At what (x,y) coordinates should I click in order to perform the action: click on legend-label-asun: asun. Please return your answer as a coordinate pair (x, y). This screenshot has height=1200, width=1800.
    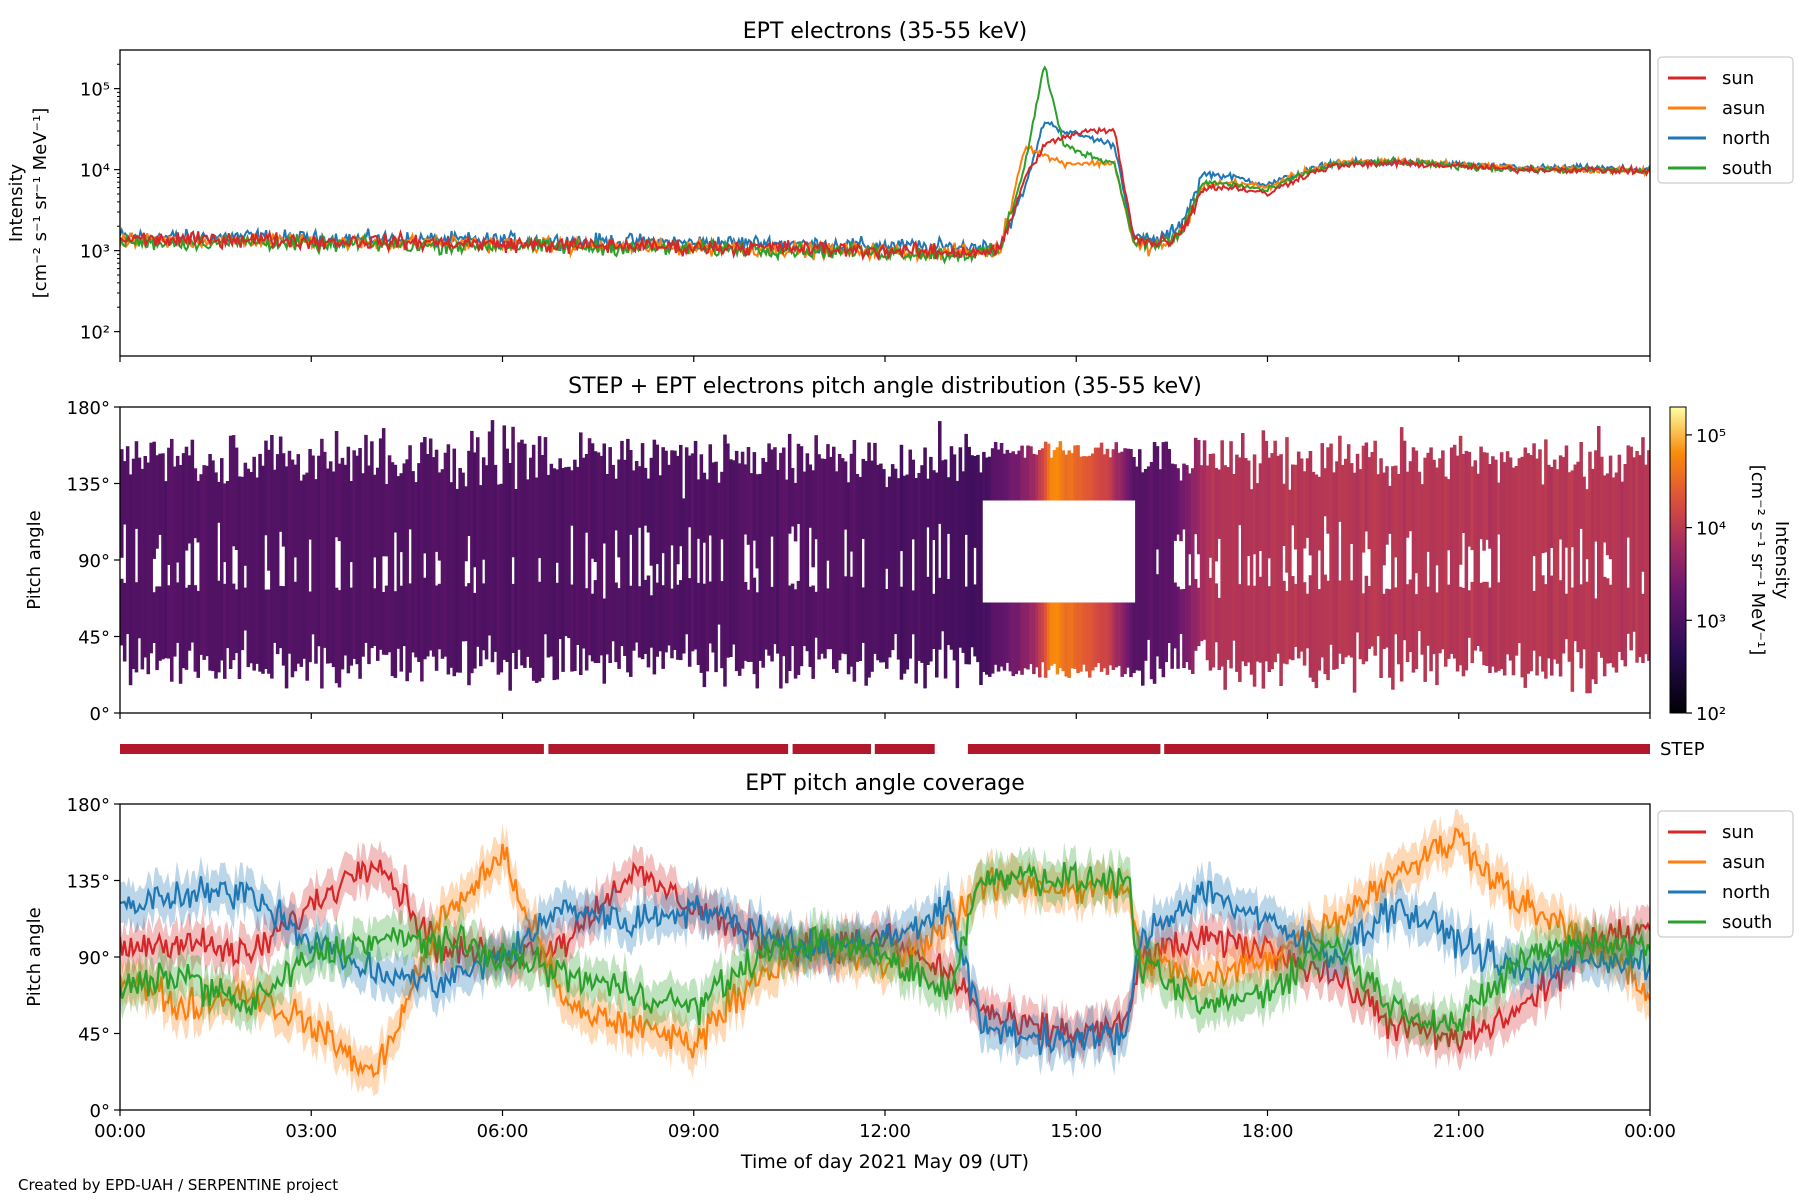
    Looking at the image, I should click on (1743, 862).